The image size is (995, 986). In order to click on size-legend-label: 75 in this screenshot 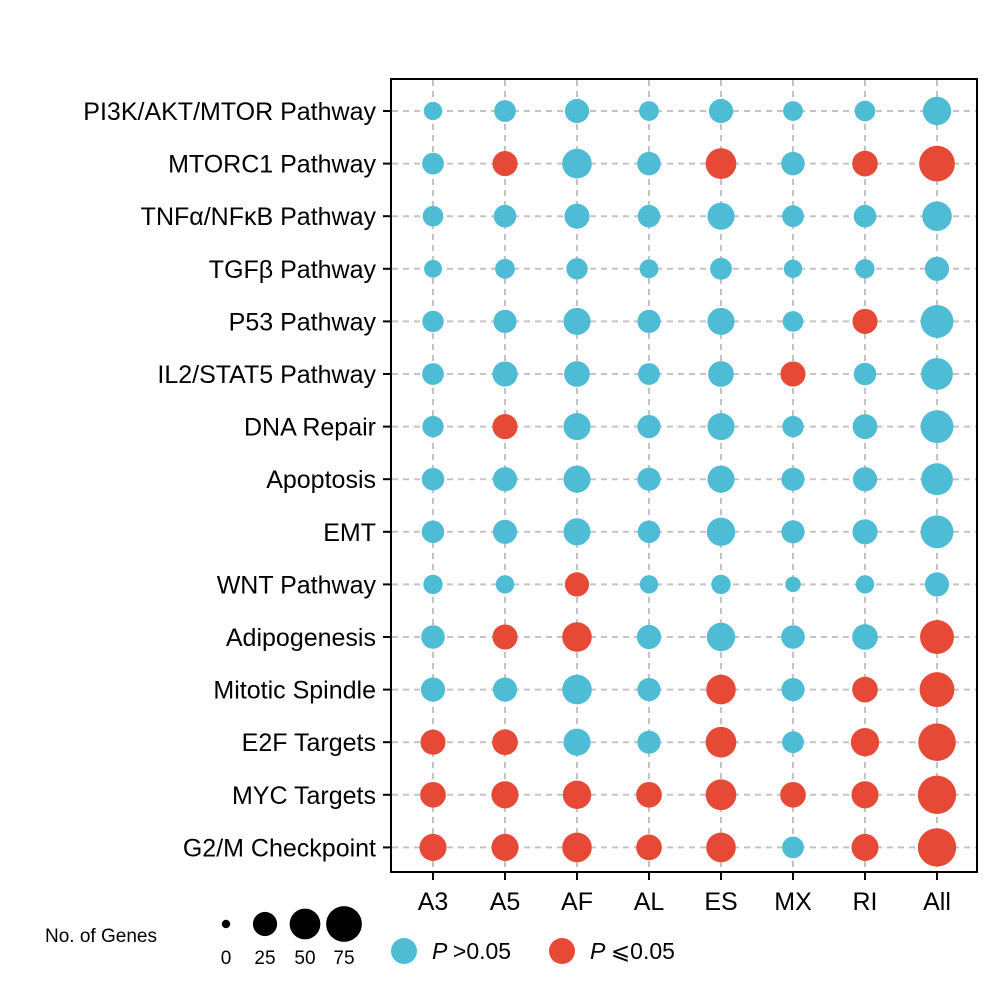, I will do `click(343, 958)`.